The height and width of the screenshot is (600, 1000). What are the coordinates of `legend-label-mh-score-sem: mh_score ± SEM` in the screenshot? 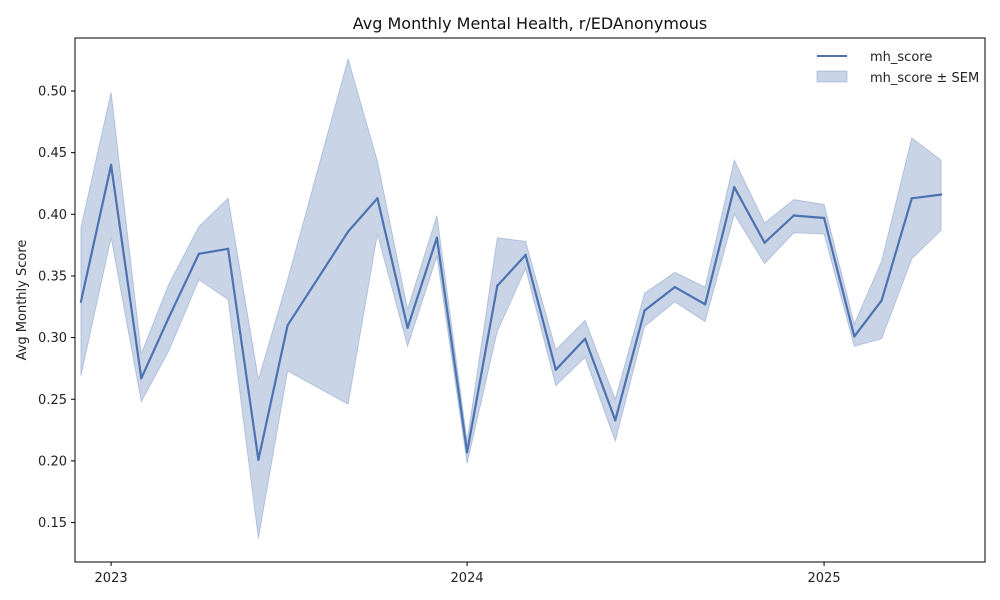 It's located at (924, 78).